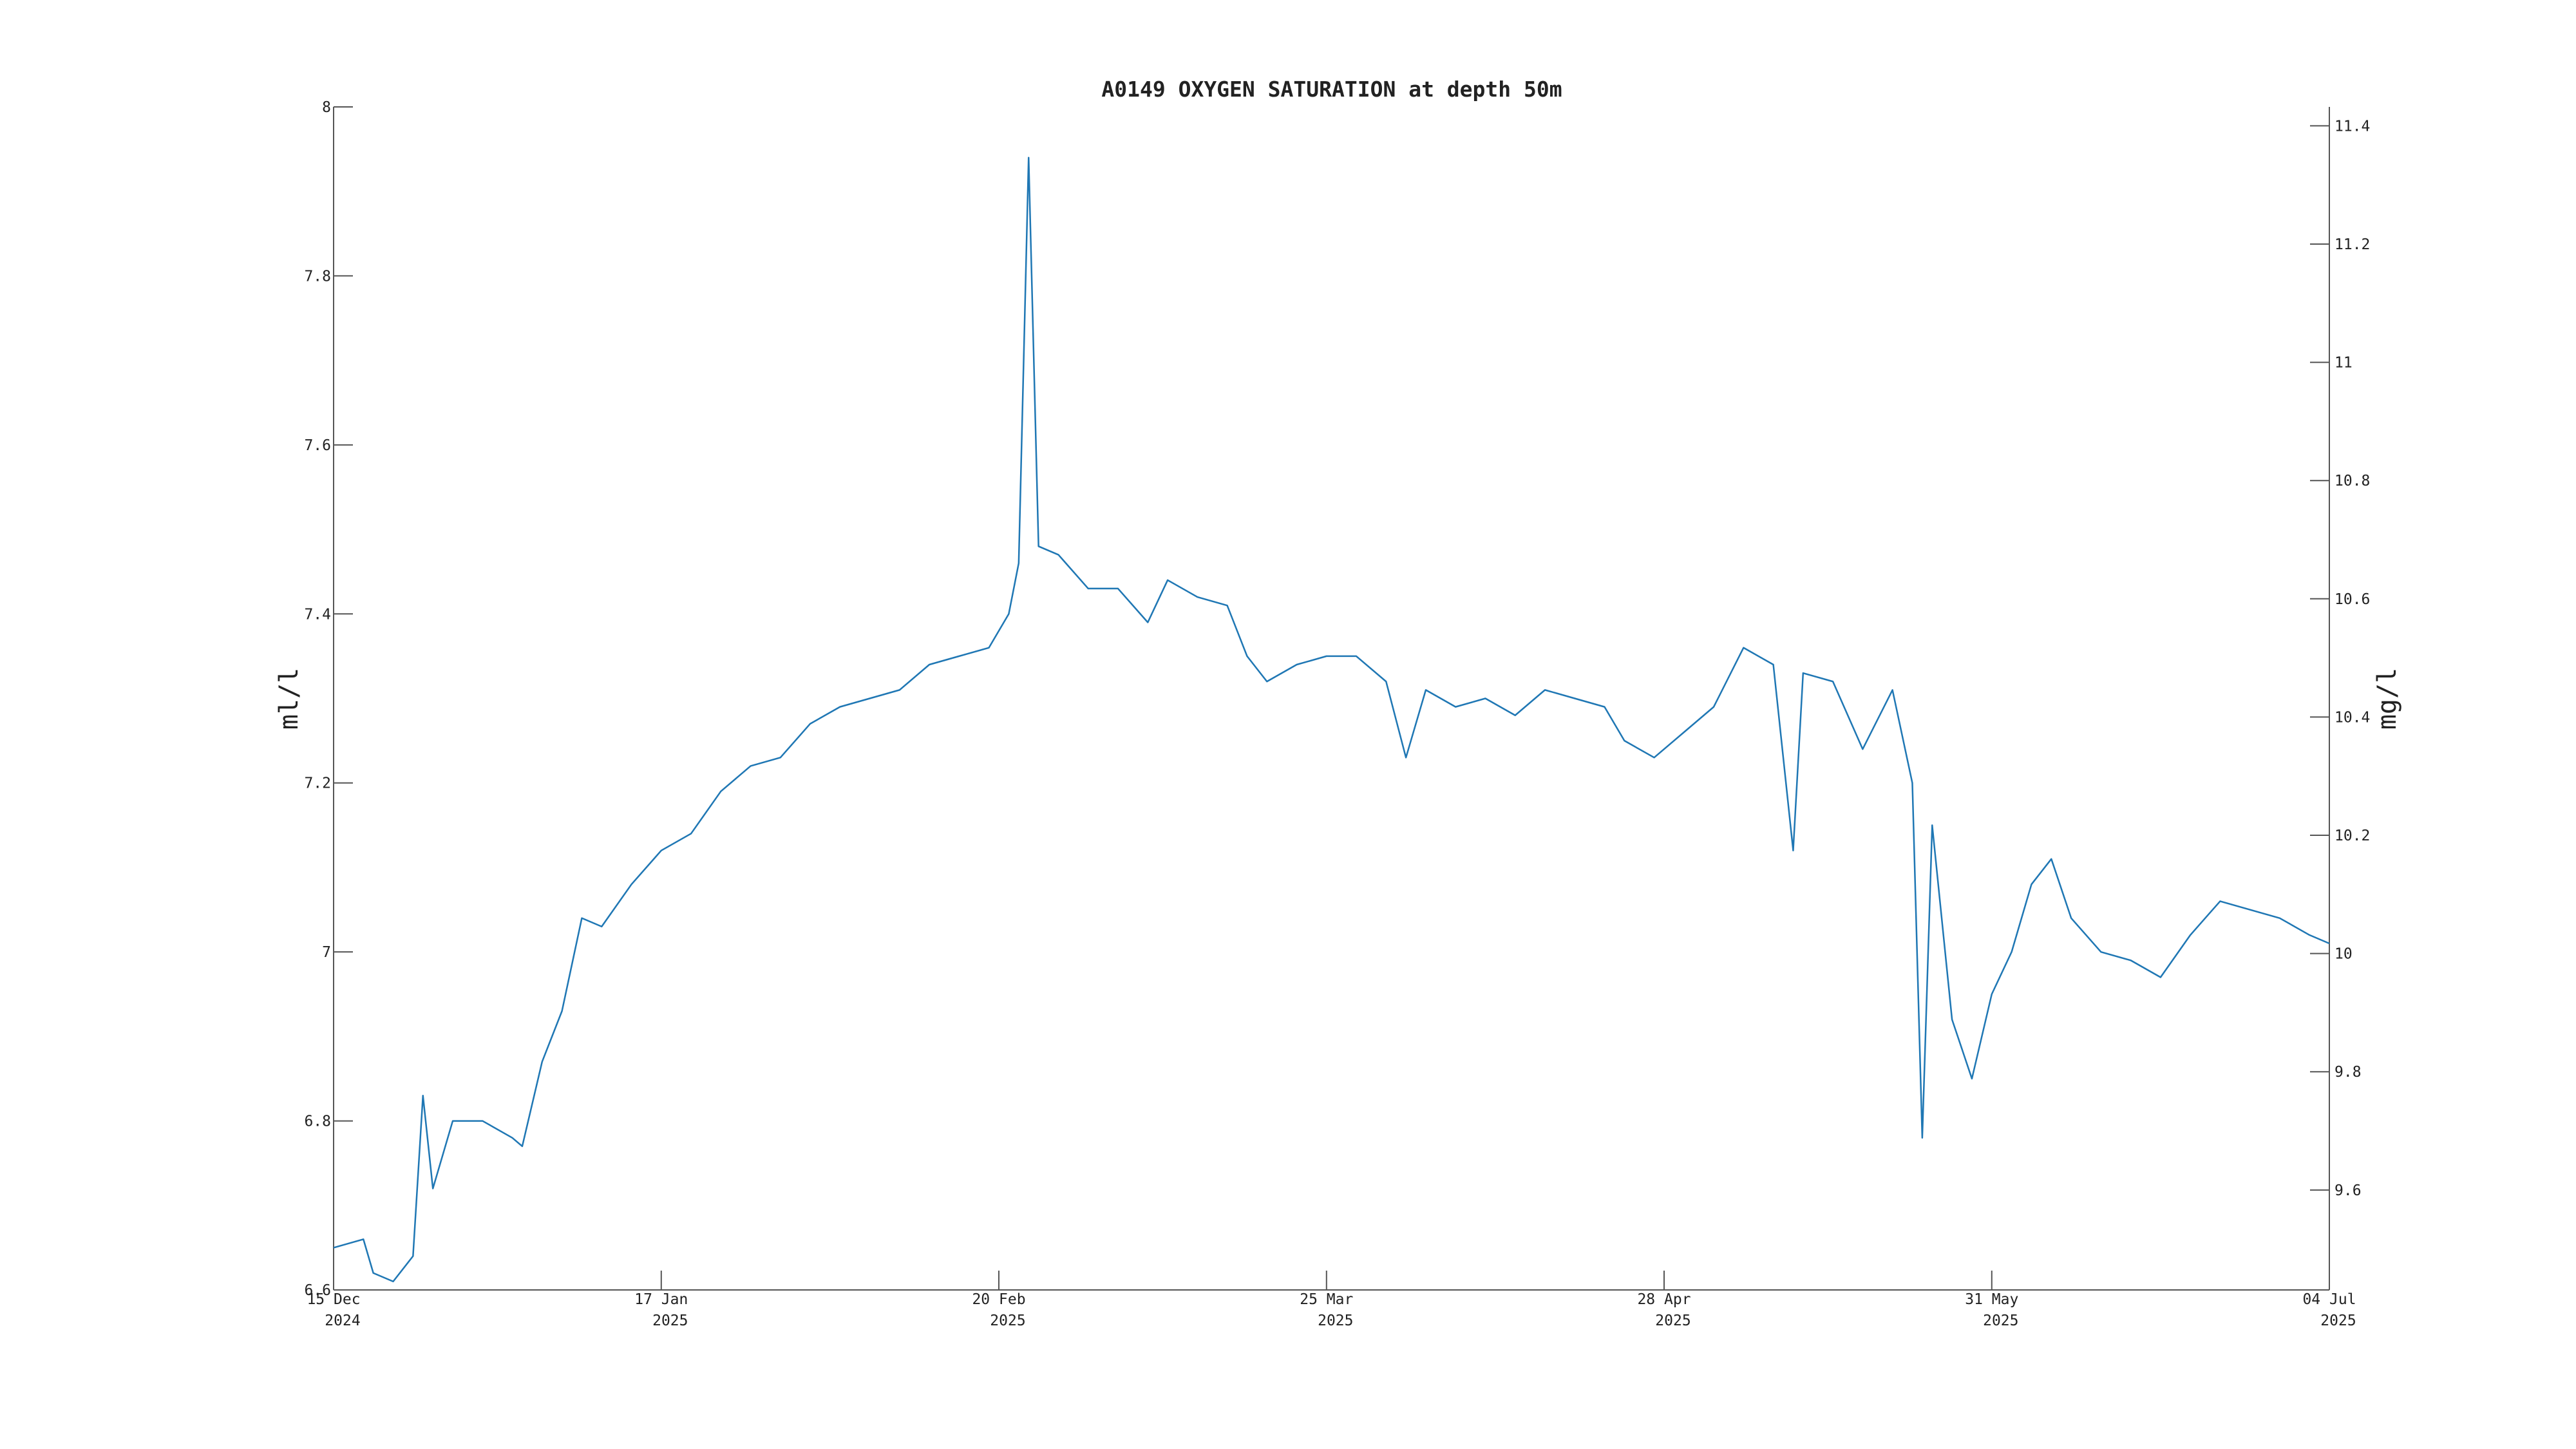  I want to click on y-tick-label: 7, so click(326, 952).